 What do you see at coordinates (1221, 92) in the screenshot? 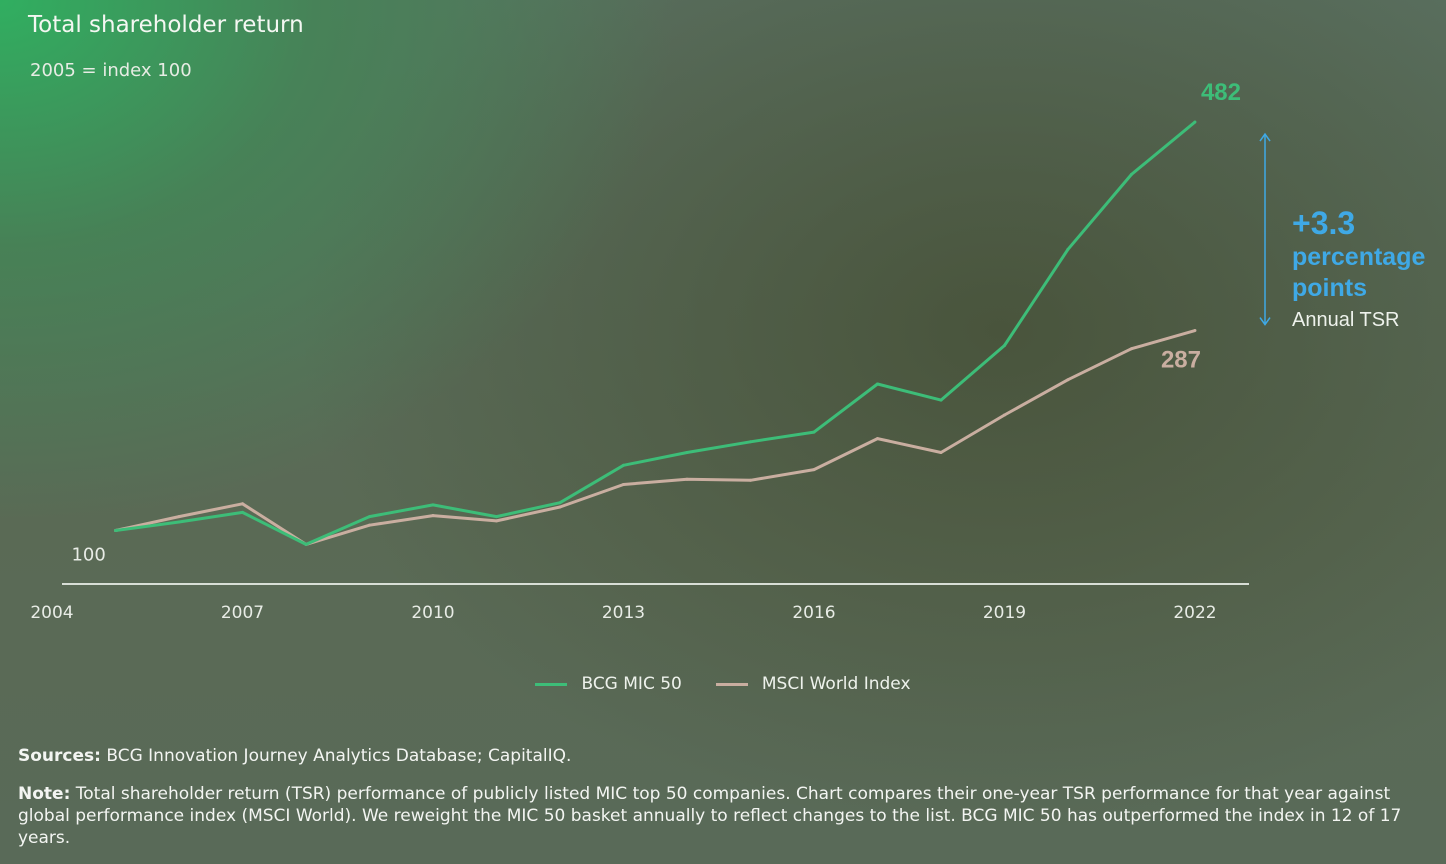
I see `end-value-label-mic: 482` at bounding box center [1221, 92].